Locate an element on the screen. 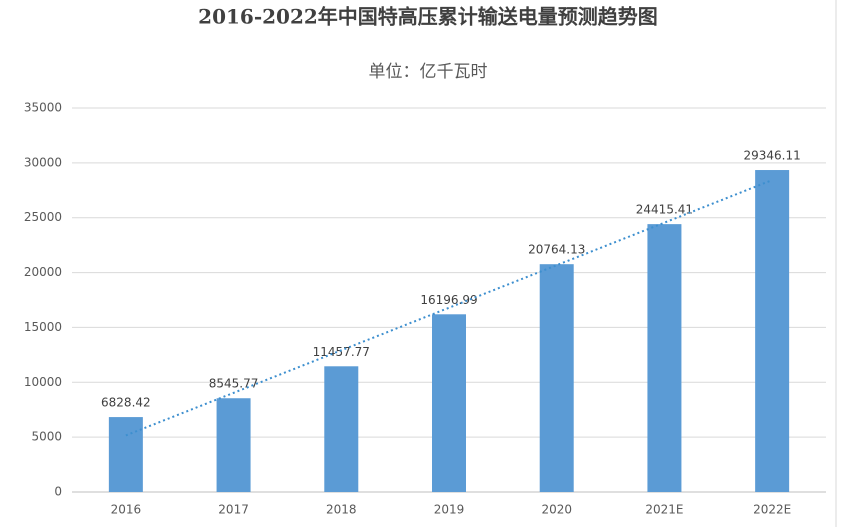 This screenshot has height=527, width=855. value-label: 6828.42 is located at coordinates (126, 403).